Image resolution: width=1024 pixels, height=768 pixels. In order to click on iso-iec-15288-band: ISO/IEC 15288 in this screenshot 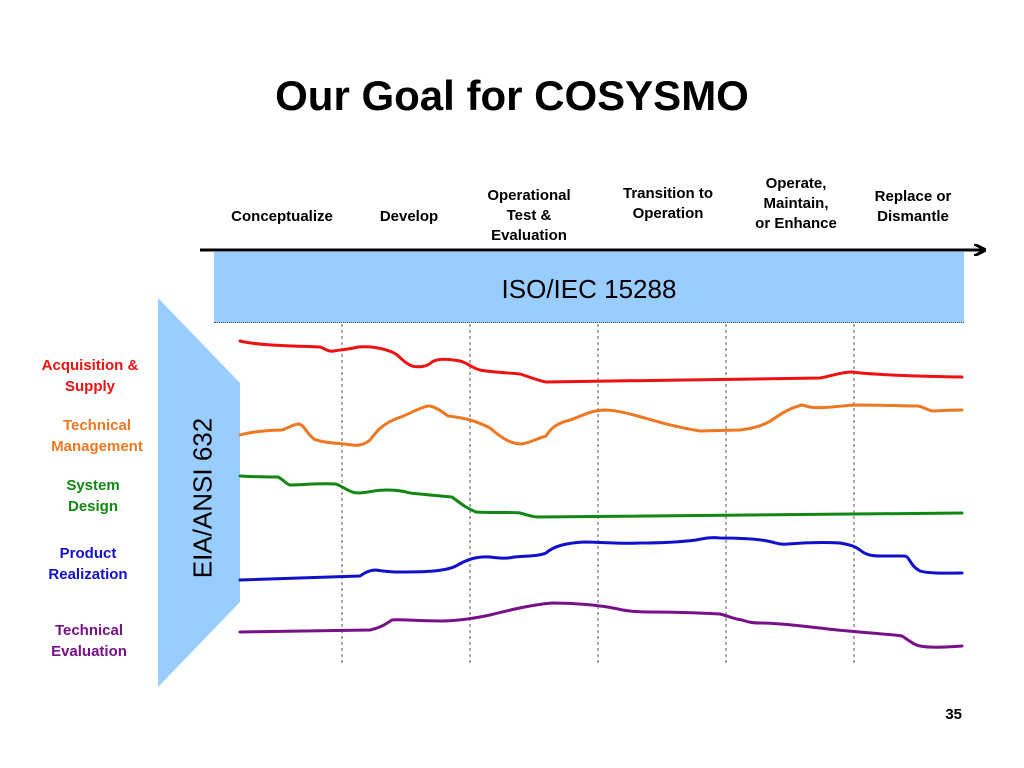, I will do `click(589, 287)`.